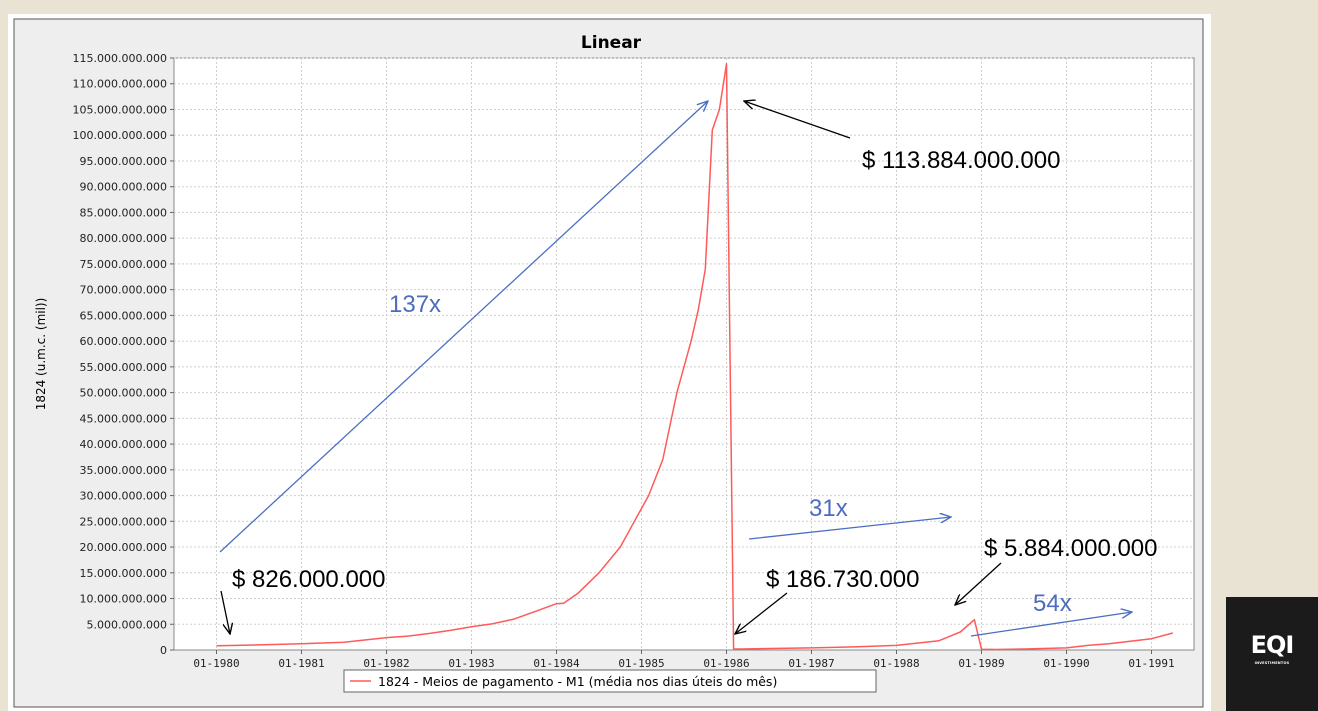 This screenshot has height=711, width=1318. I want to click on x-tick-label: 01-1985, so click(641, 663).